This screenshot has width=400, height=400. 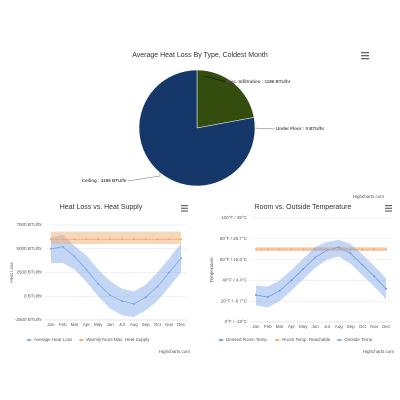 What do you see at coordinates (29, 248) in the screenshot?
I see `y-tick-label: 5000 BTU/hr` at bounding box center [29, 248].